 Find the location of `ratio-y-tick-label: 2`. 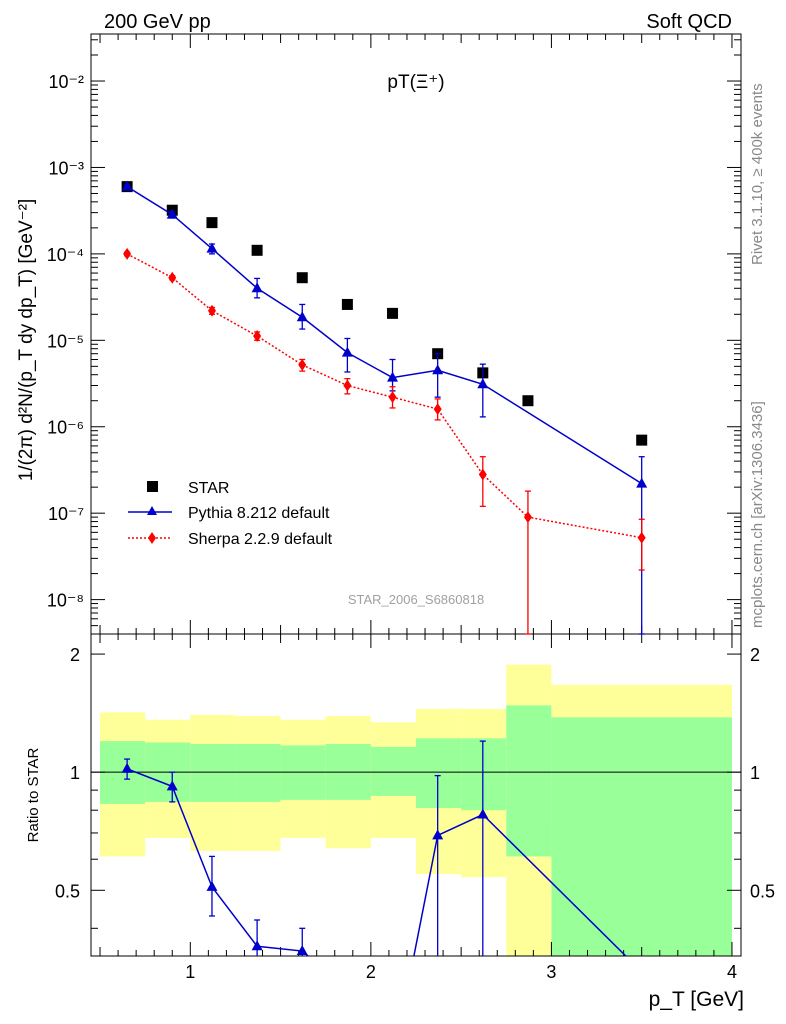

ratio-y-tick-label: 2 is located at coordinates (75, 655).